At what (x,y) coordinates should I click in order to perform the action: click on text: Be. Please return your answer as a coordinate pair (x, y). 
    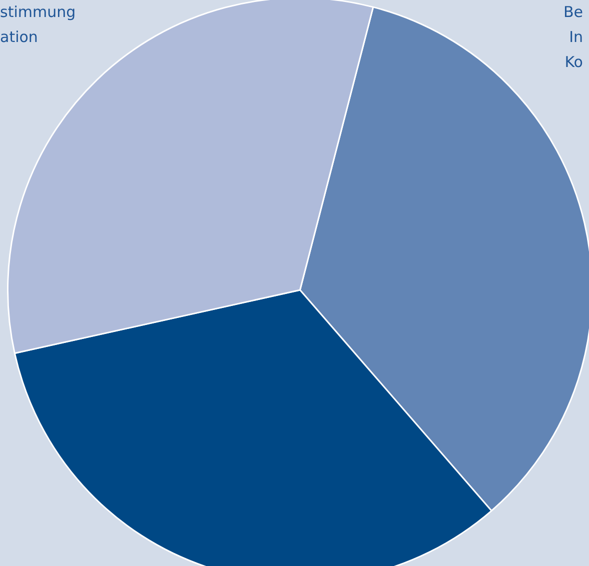
    Looking at the image, I should click on (573, 12).